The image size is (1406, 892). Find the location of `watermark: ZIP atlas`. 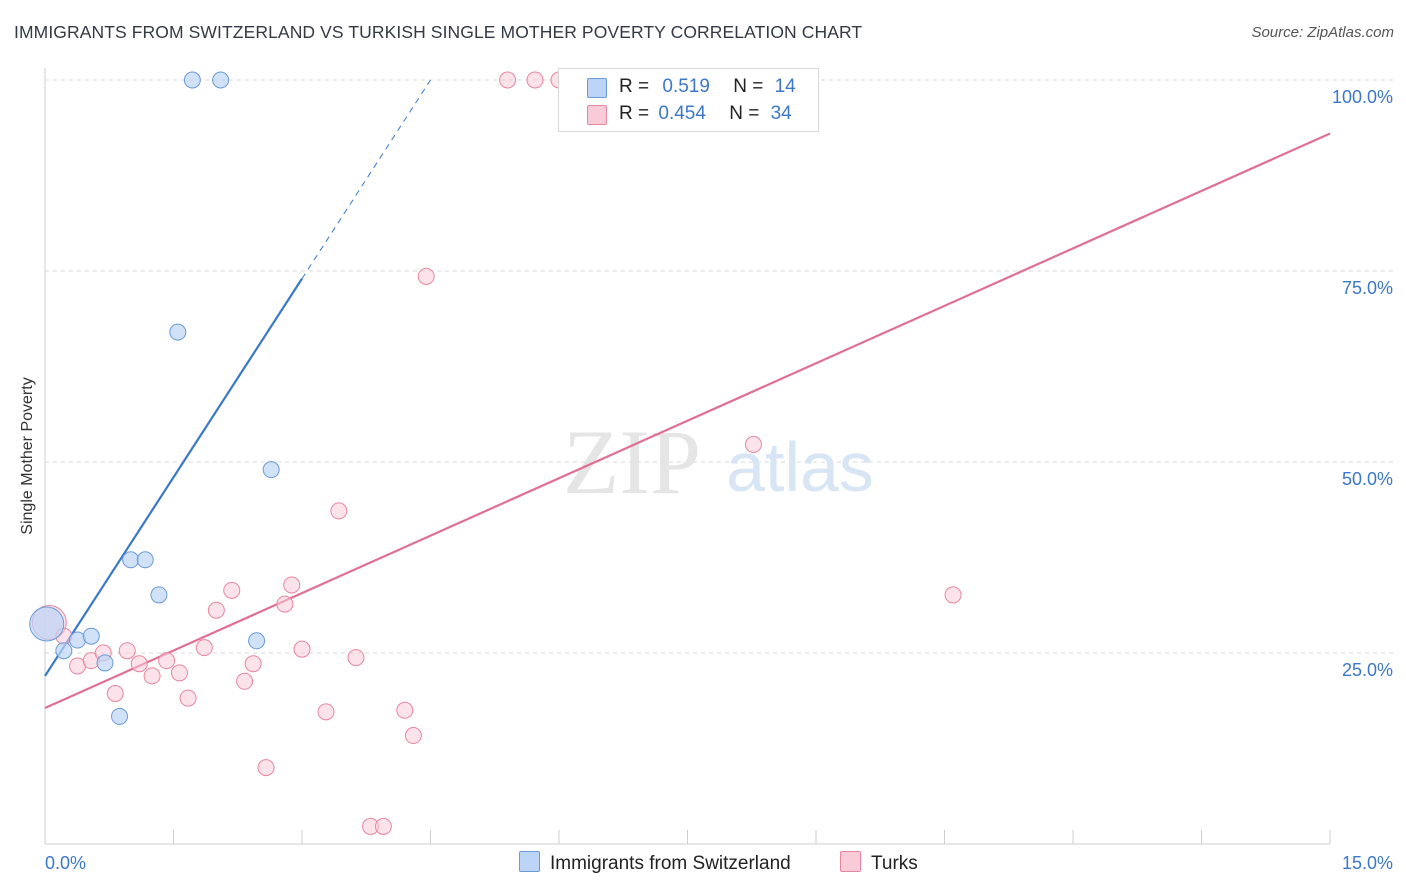

watermark: ZIP atlas is located at coordinates (718, 462).